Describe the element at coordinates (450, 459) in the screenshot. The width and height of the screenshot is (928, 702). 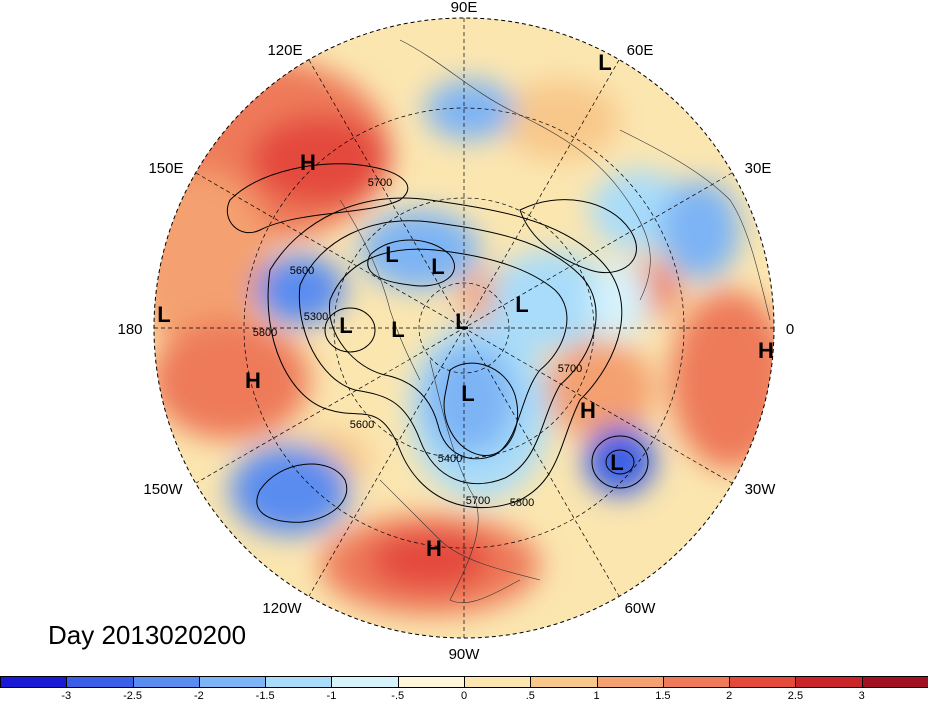
I see `contour-label: 5400` at that location.